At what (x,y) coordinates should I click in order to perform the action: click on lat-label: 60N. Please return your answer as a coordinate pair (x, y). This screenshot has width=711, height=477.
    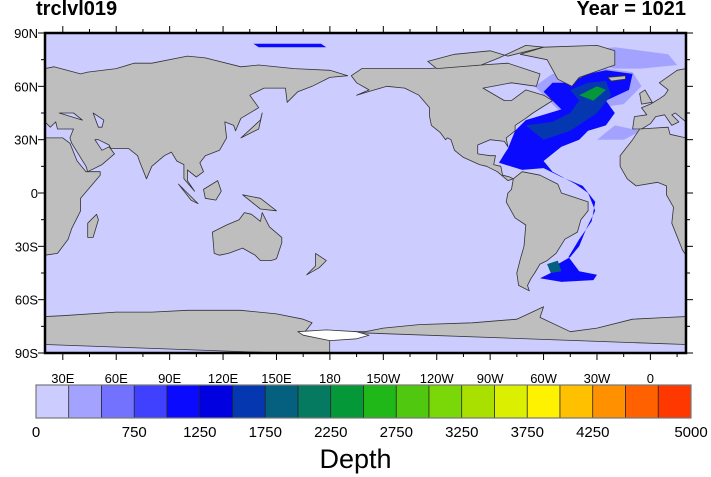
    Looking at the image, I should click on (26, 86).